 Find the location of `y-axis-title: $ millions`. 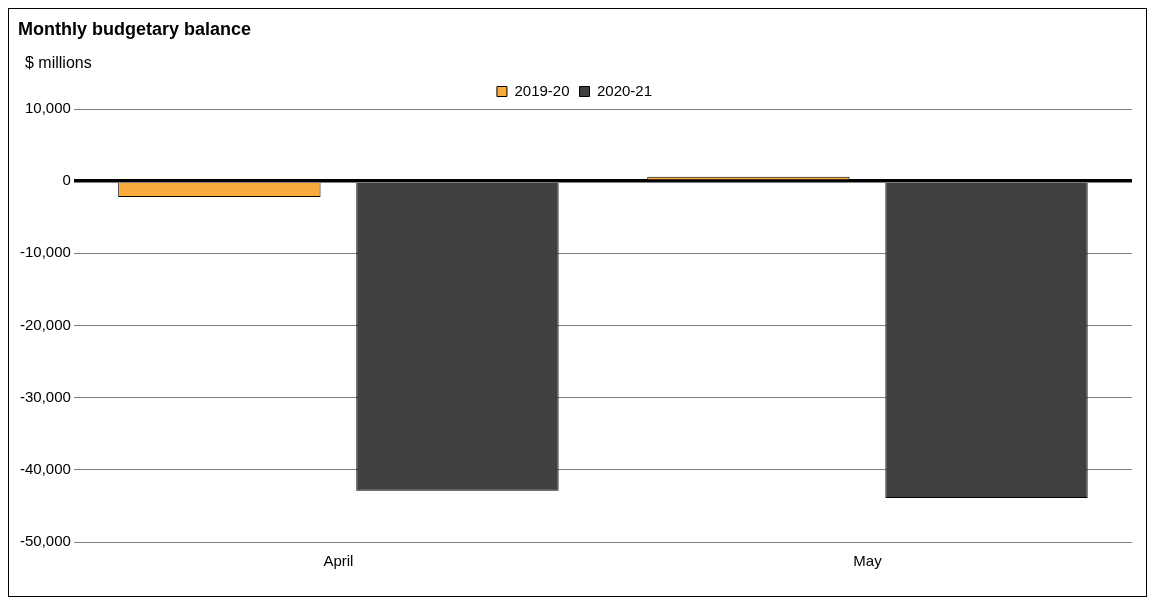

y-axis-title: $ millions is located at coordinates (58, 62).